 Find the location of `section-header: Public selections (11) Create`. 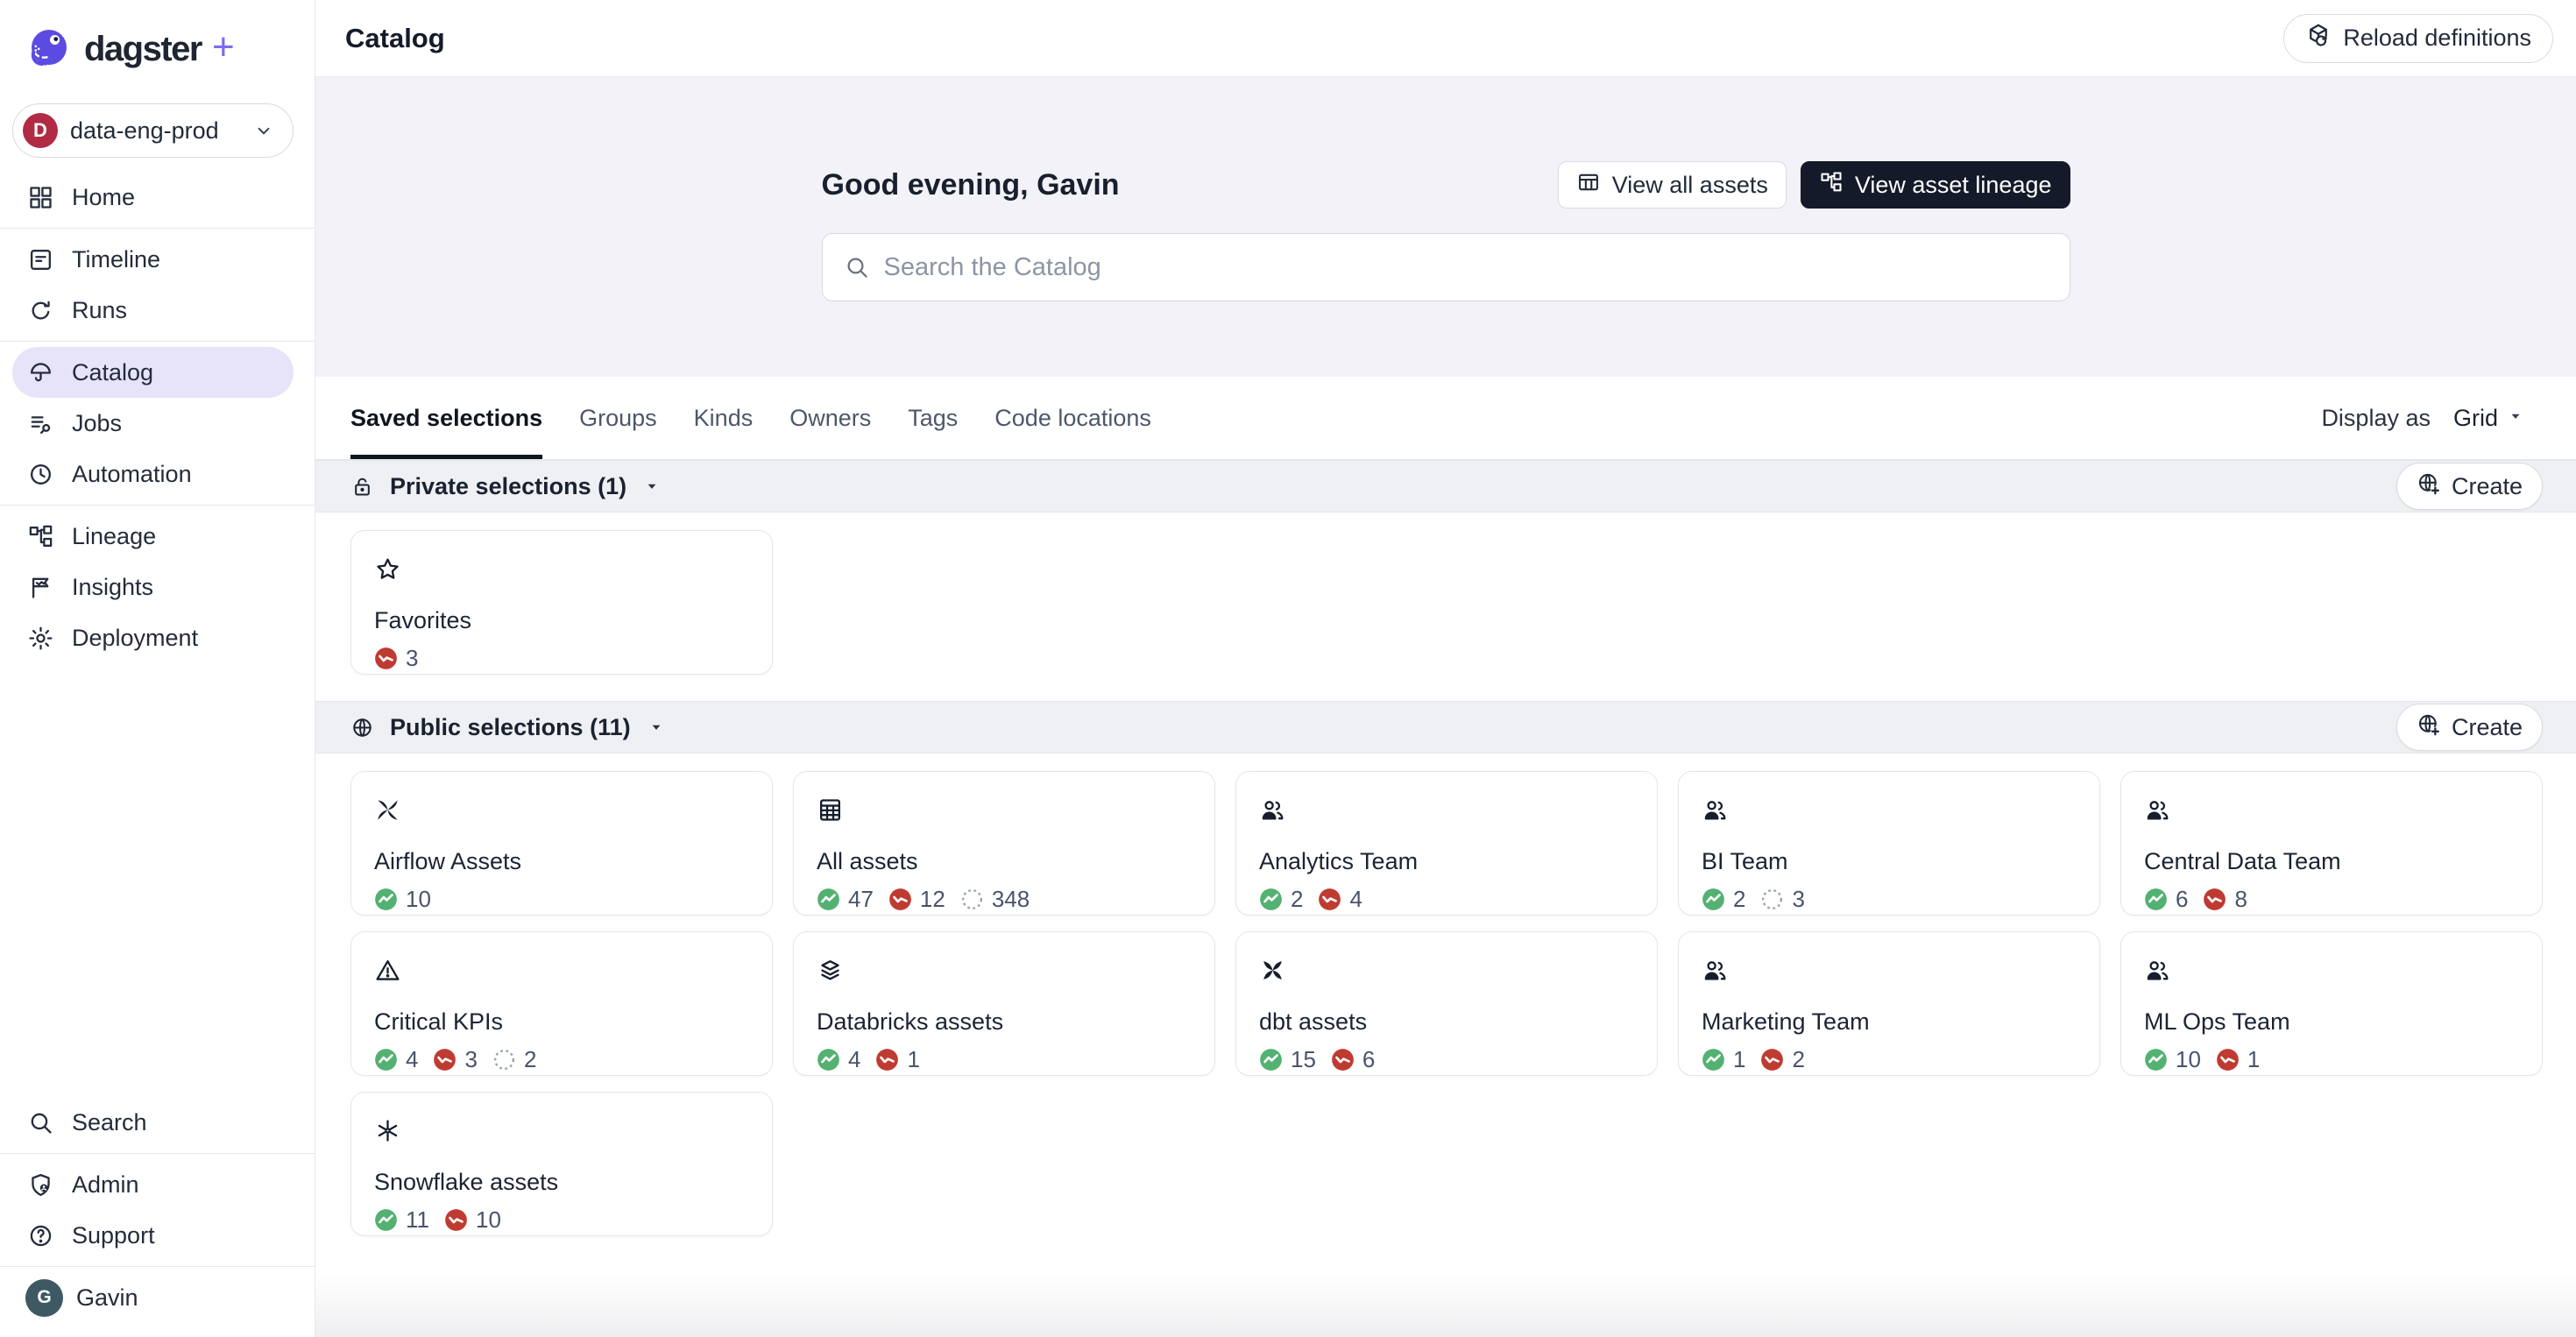

section-header: Public selections (11) Create is located at coordinates (1445, 727).